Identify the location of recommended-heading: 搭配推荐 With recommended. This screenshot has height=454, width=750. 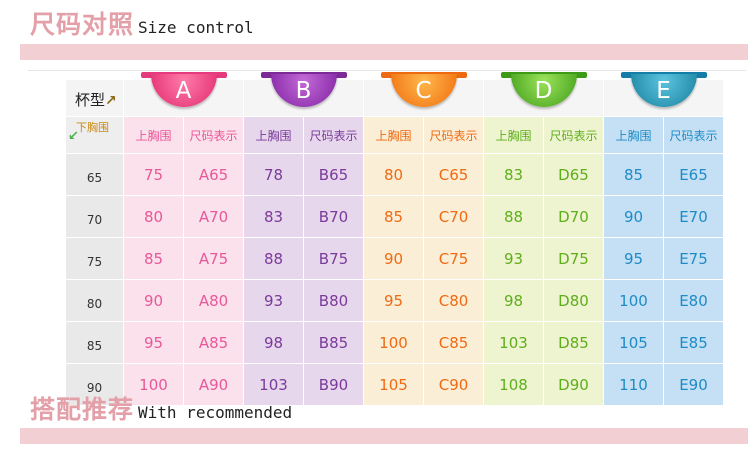
(161, 409).